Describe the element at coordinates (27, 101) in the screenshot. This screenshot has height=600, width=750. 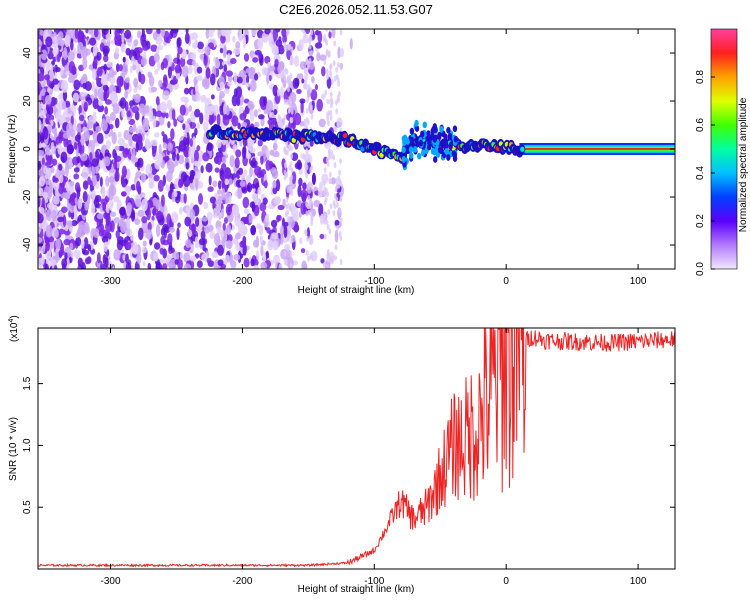
I see `y-tick-label: 20` at that location.